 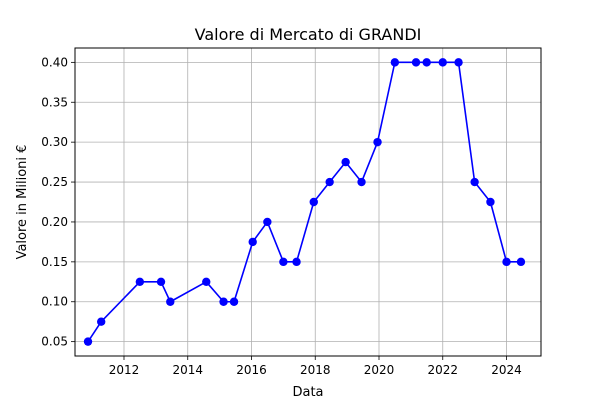 I want to click on chart-title: Valore di Mercato di GRANDI, so click(x=308, y=34).